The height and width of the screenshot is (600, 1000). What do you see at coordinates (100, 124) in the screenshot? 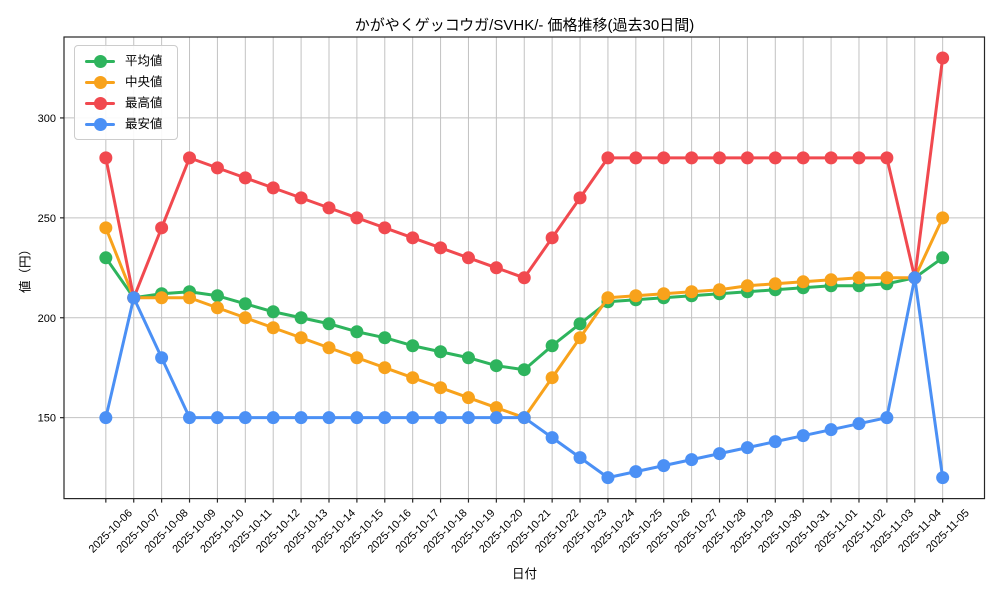
I see `legend-marker-min` at bounding box center [100, 124].